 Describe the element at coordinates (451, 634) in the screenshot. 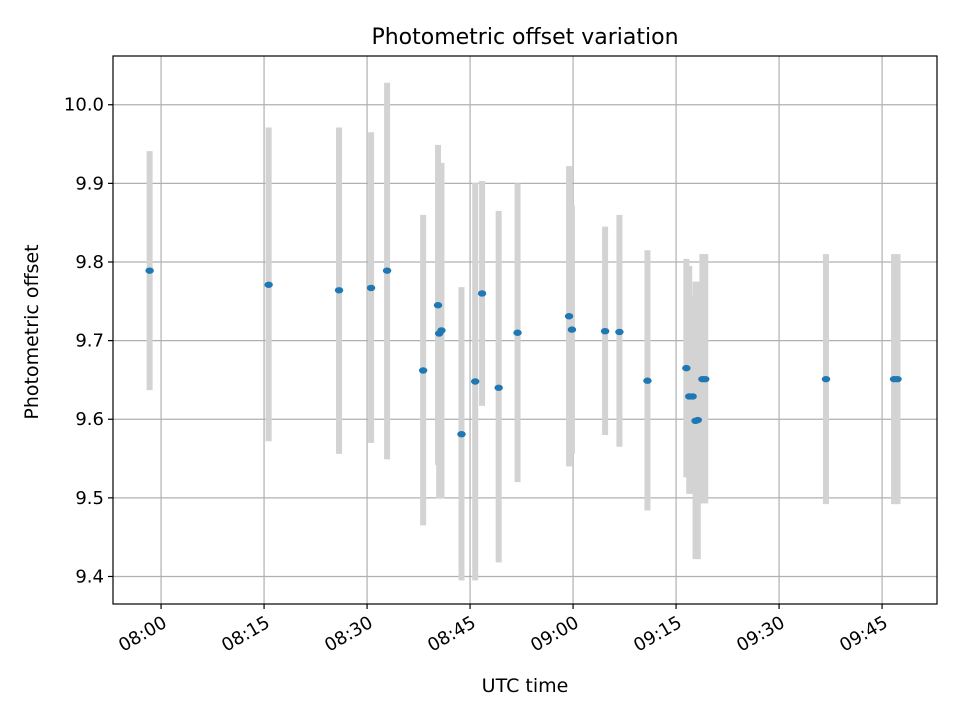

I see `x-tick-label: 08:45` at that location.